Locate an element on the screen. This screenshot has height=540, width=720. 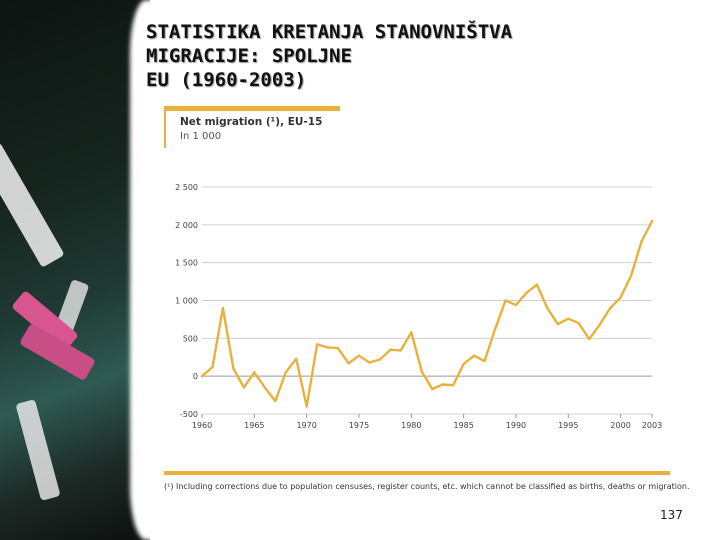
x-tick-label: 1990 is located at coordinates (516, 425).